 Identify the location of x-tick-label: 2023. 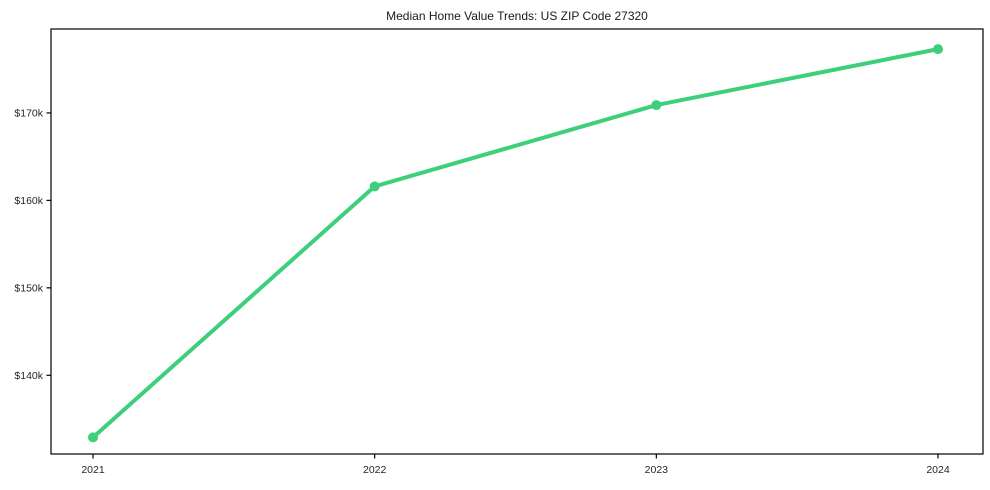
(657, 470).